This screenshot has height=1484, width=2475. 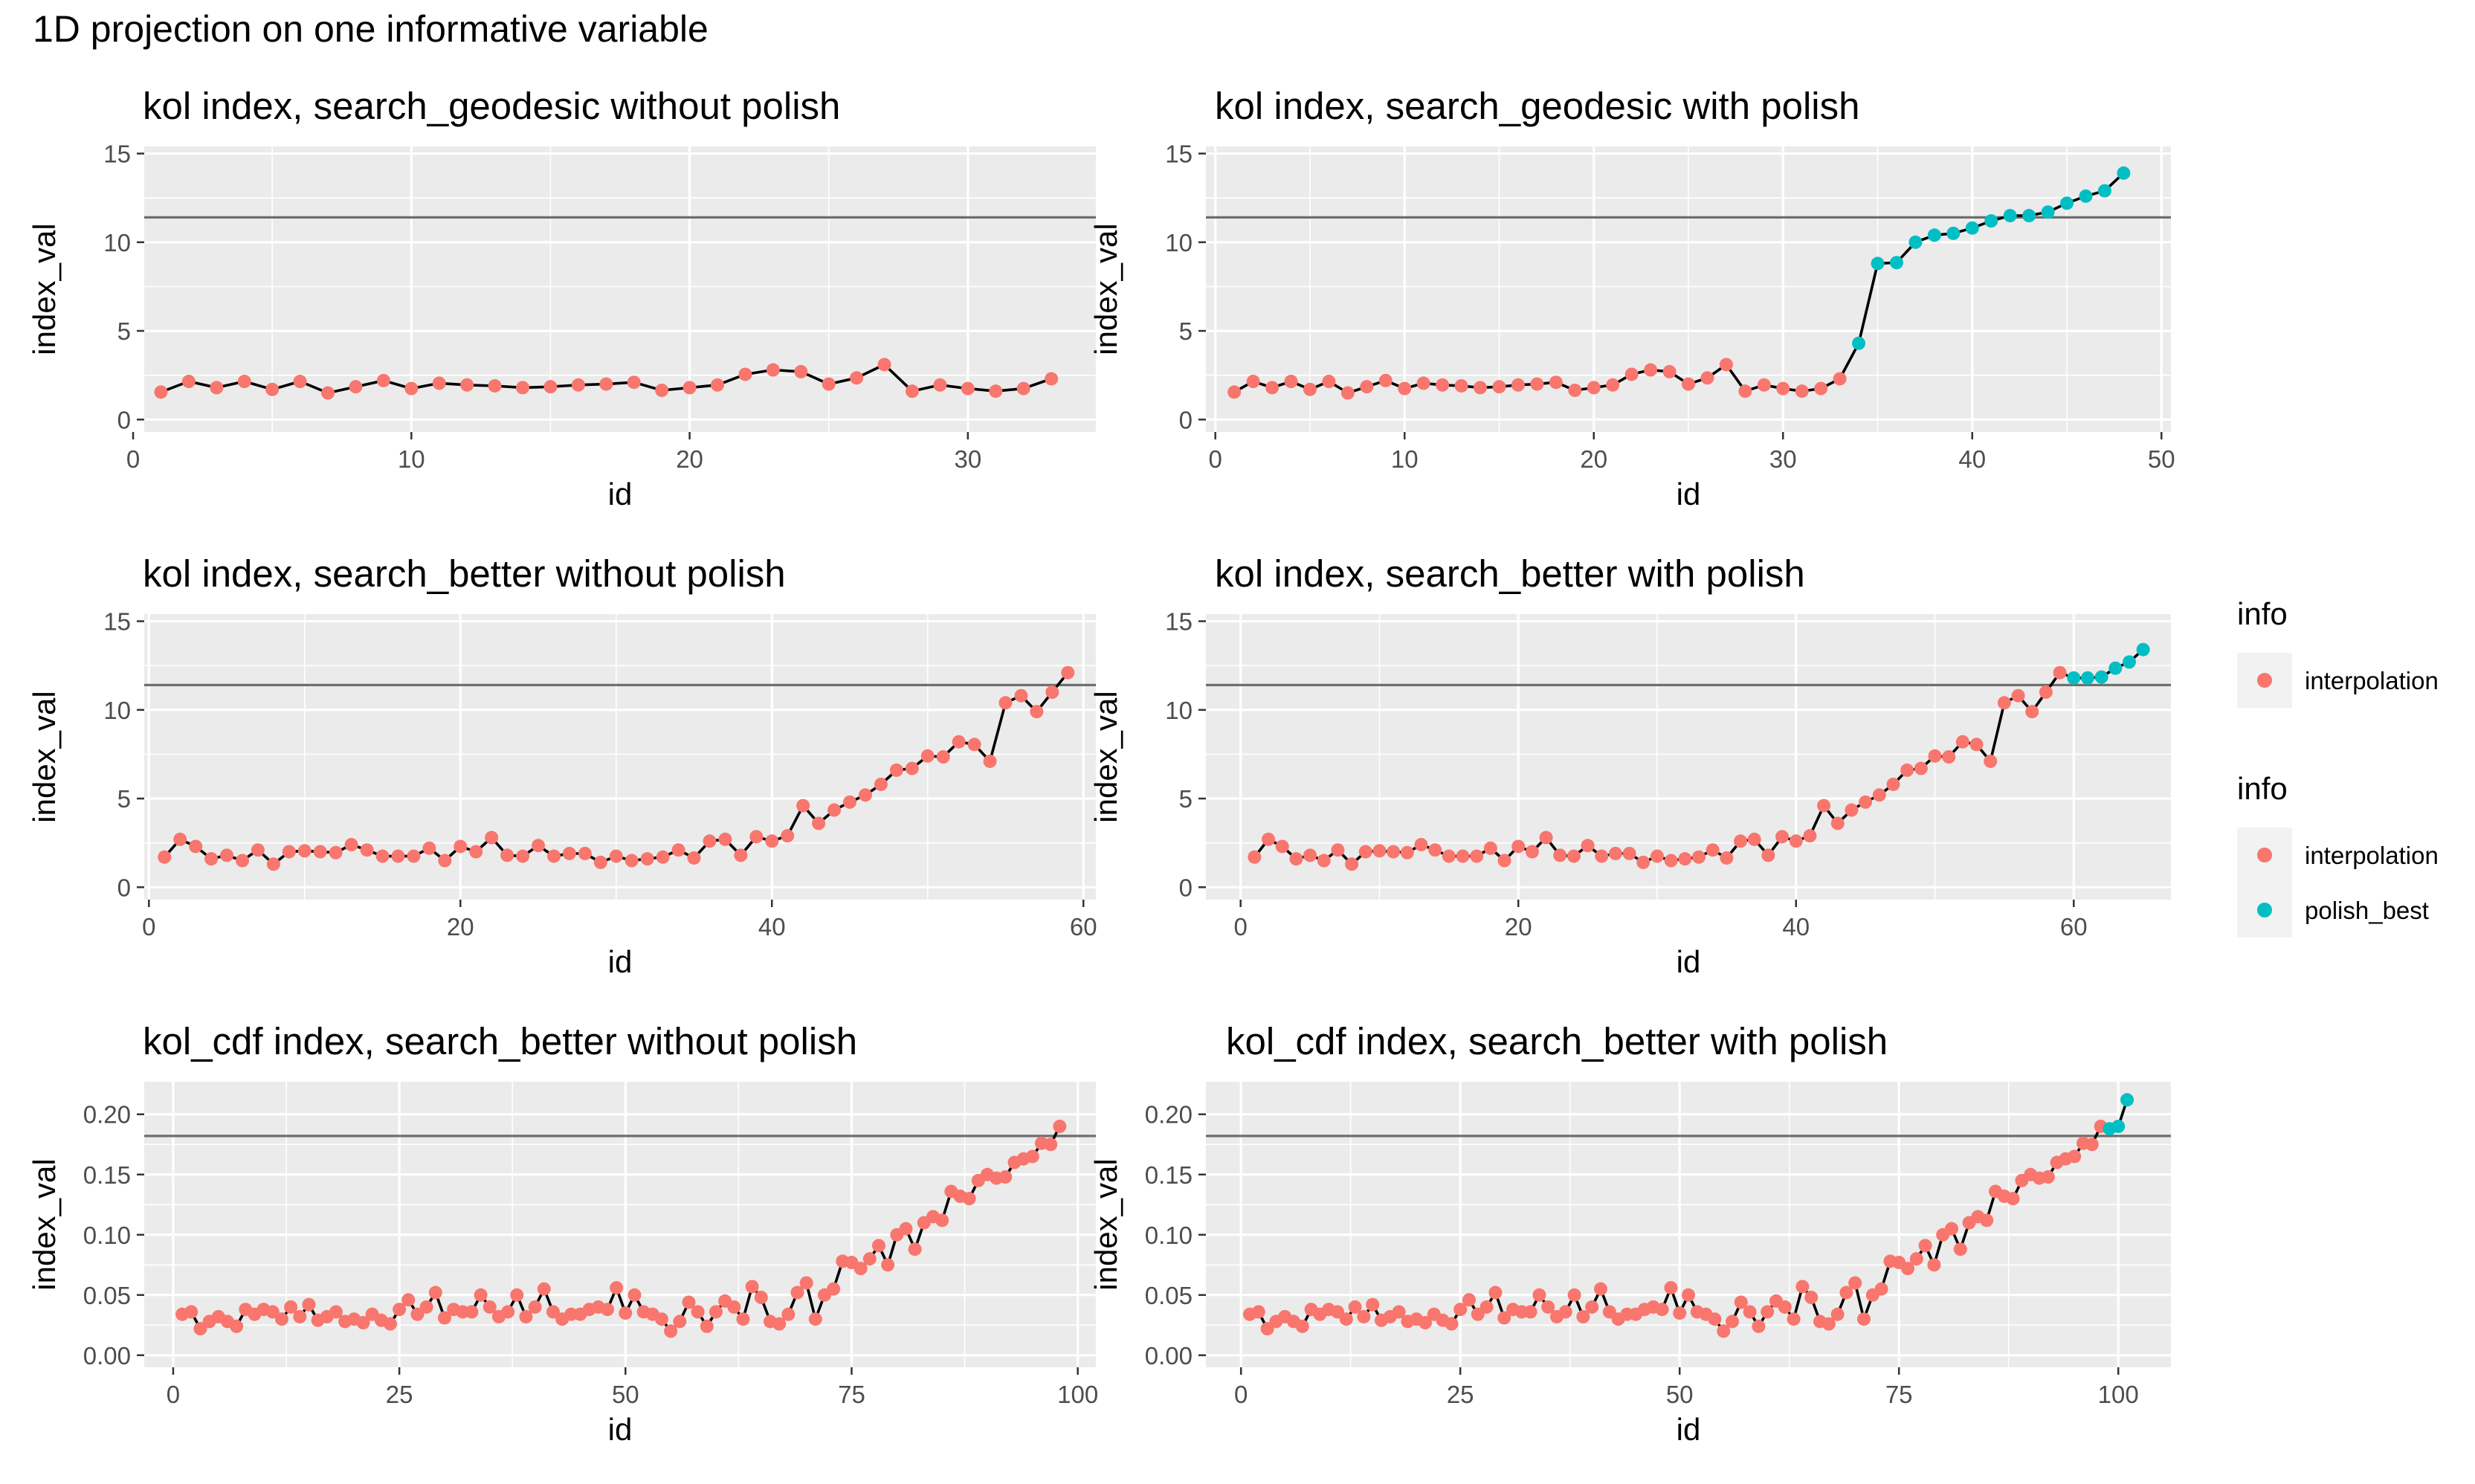 I want to click on legend-1: info interpolation, so click(x=2338, y=652).